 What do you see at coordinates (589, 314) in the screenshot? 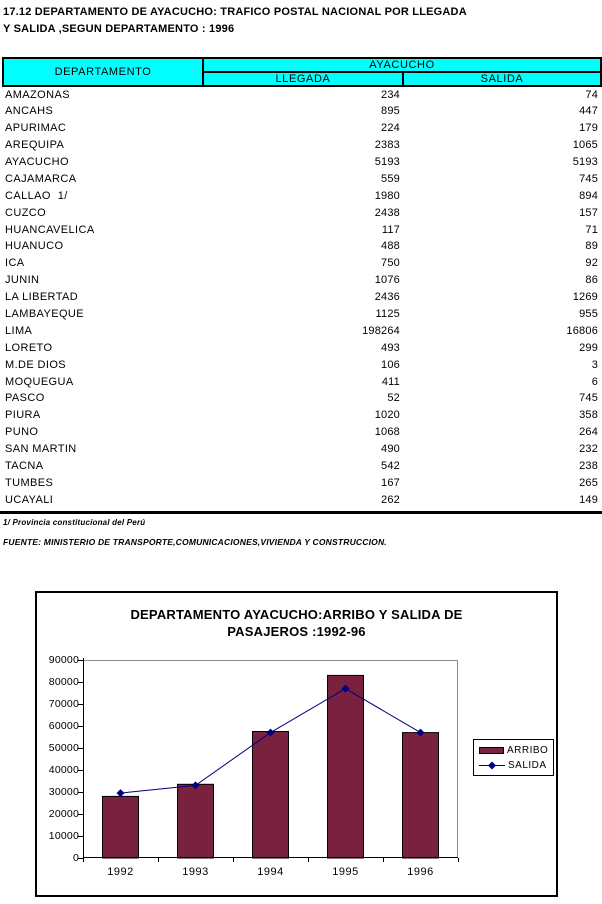
I see `salida-value: 955` at bounding box center [589, 314].